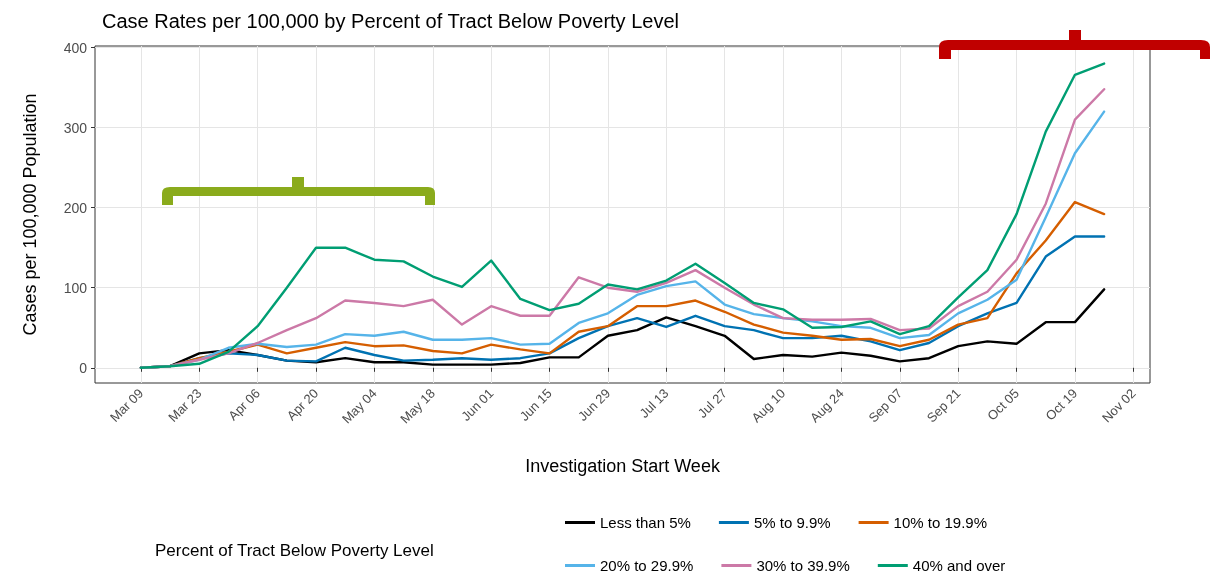  Describe the element at coordinates (647, 565) in the screenshot. I see `legend-label: 20% to 29.9%` at that location.